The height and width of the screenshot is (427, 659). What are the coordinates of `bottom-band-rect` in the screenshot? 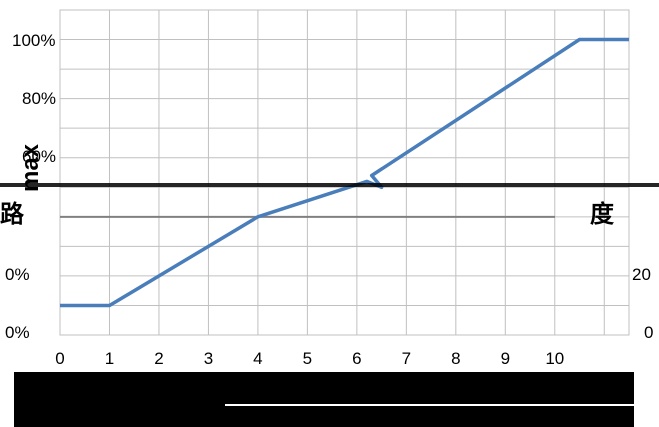 It's located at (324, 399).